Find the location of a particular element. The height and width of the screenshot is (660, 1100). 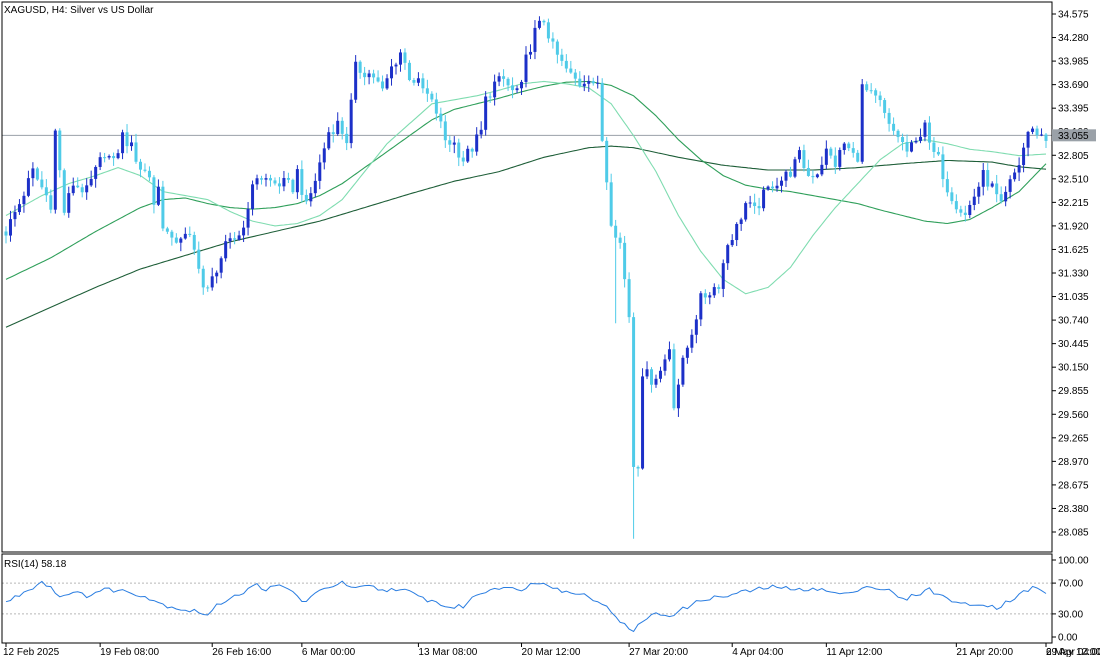

x-tick-label: 29 Apr 04:00 is located at coordinates (1073, 652).